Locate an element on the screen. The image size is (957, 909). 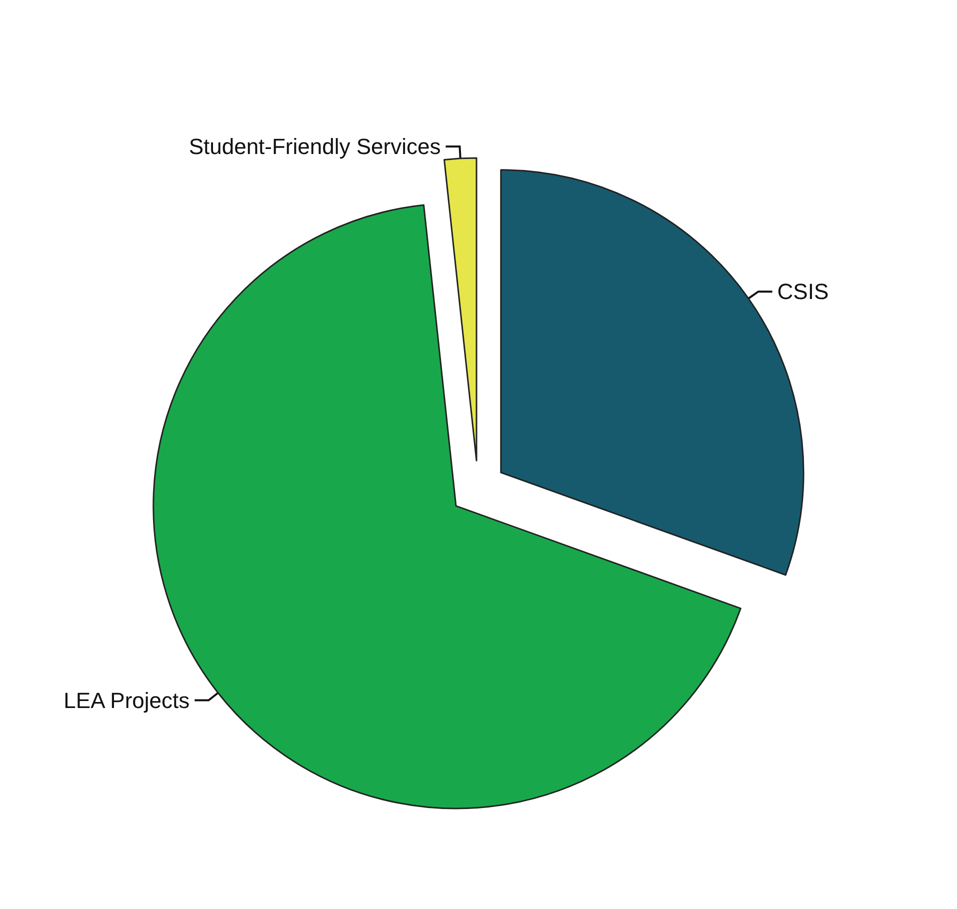
slice-label: Student-Friendly Services is located at coordinates (314, 146).